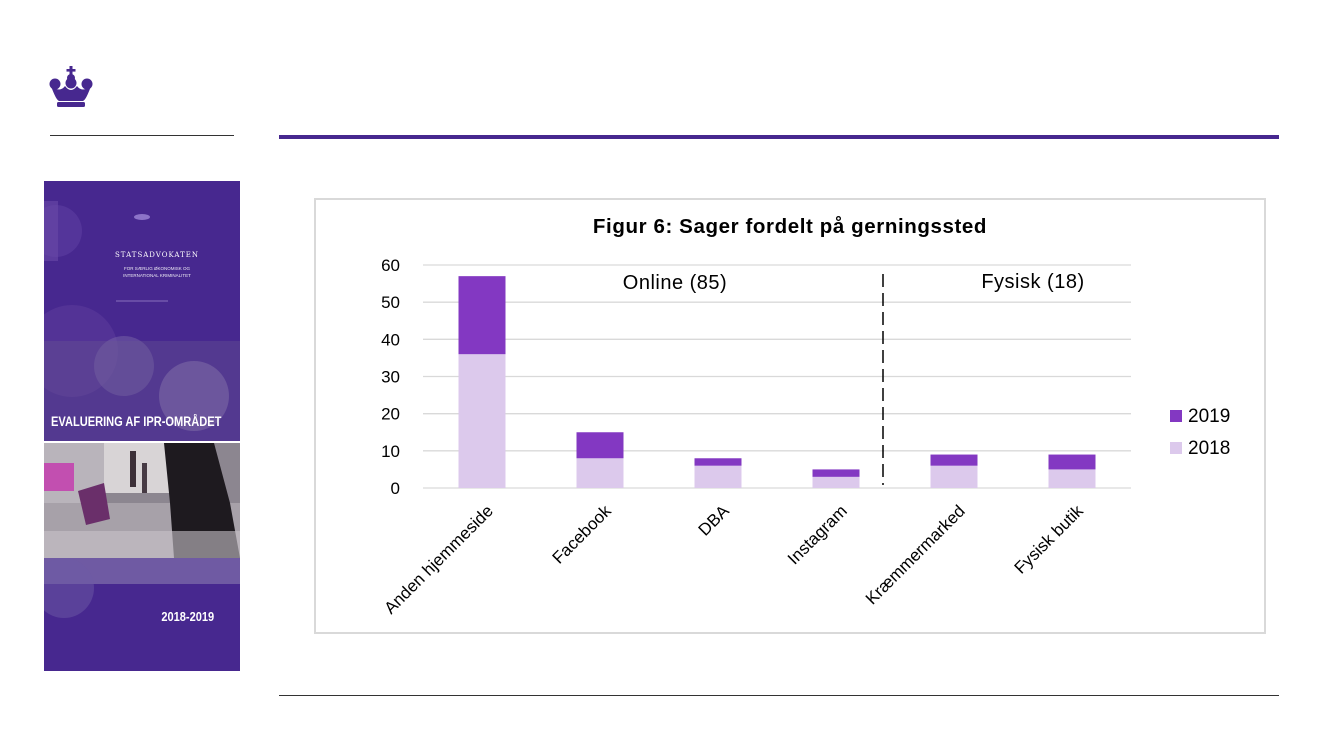  Describe the element at coordinates (779, 695) in the screenshot. I see `footer-rule` at that location.